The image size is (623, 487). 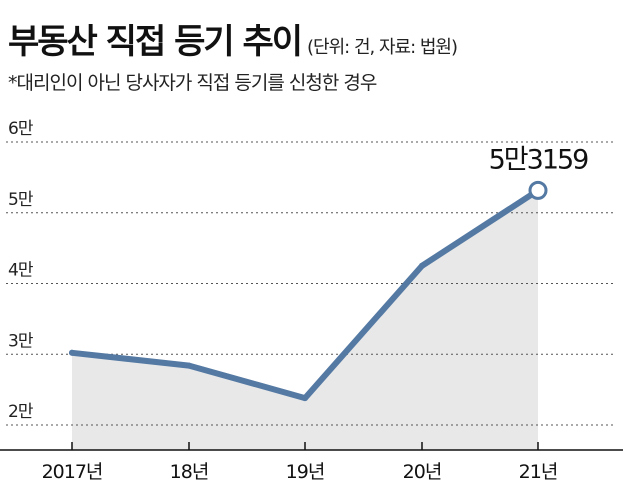 I want to click on y-tick-label: 2만, so click(x=21, y=412).